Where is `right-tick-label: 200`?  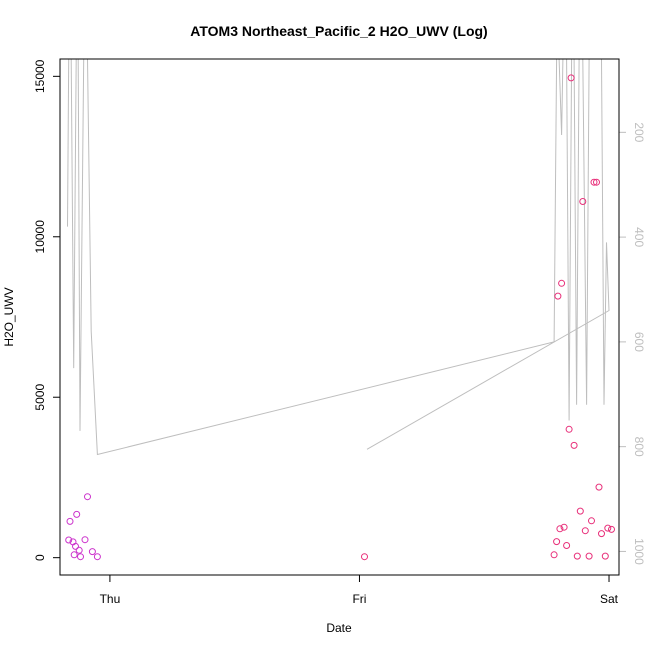 right-tick-label: 200 is located at coordinates (639, 132).